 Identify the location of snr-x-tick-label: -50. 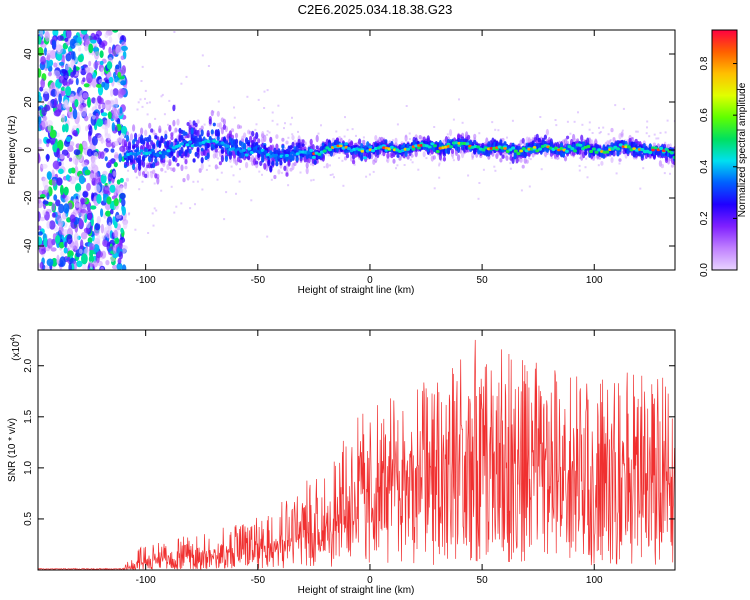
(258, 580).